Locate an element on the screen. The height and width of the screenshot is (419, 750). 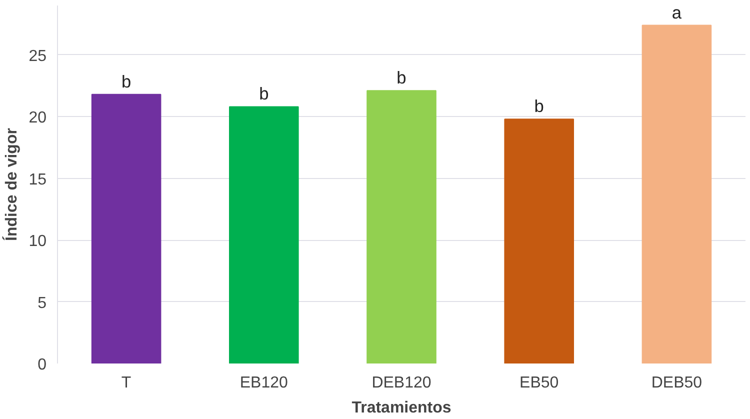
y-tick-label: 15 is located at coordinates (37, 179).